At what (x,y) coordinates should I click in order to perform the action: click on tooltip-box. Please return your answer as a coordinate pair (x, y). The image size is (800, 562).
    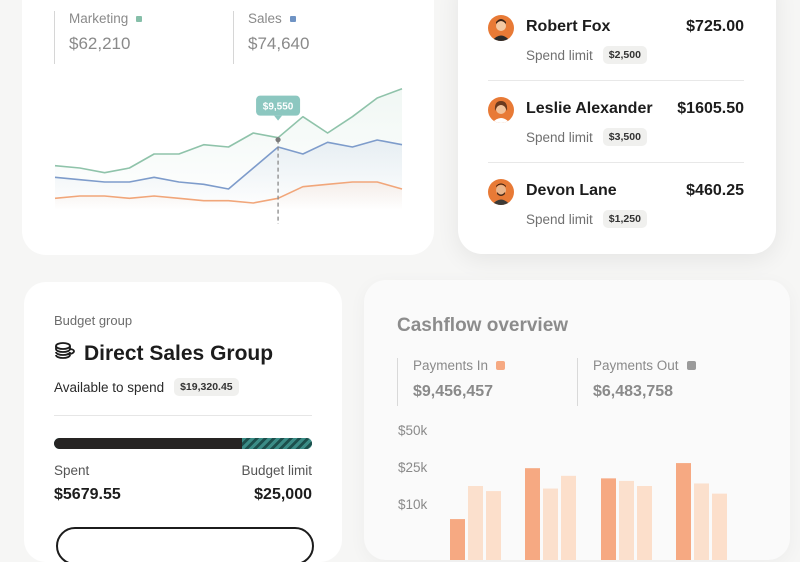
    Looking at the image, I should click on (278, 105).